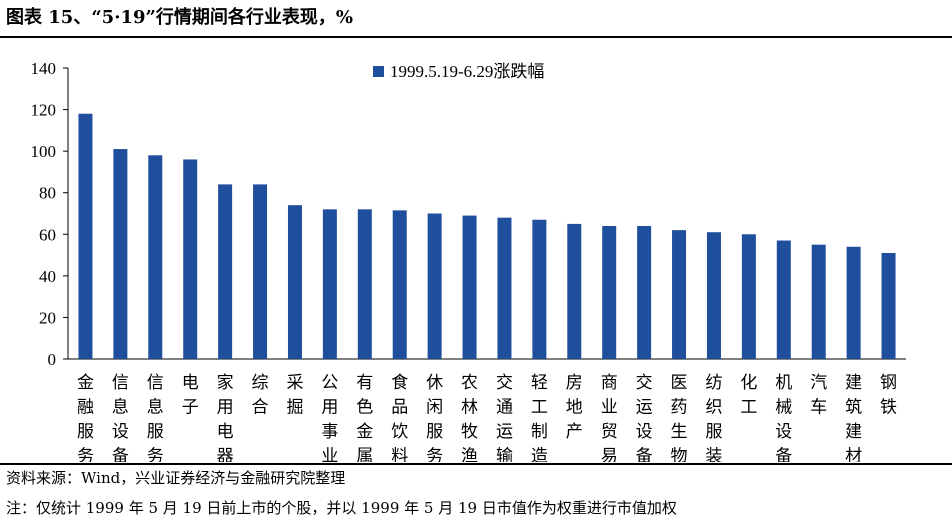 This screenshot has height=523, width=952. Describe the element at coordinates (853, 417) in the screenshot. I see `x-category-label: 建筑建材` at that location.